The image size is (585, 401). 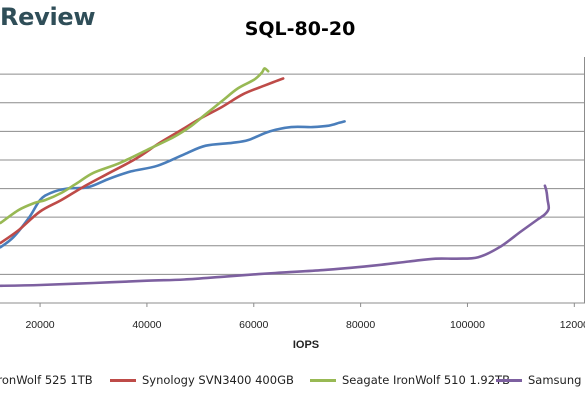 I want to click on x-tick-label: 12000, so click(x=572, y=325).